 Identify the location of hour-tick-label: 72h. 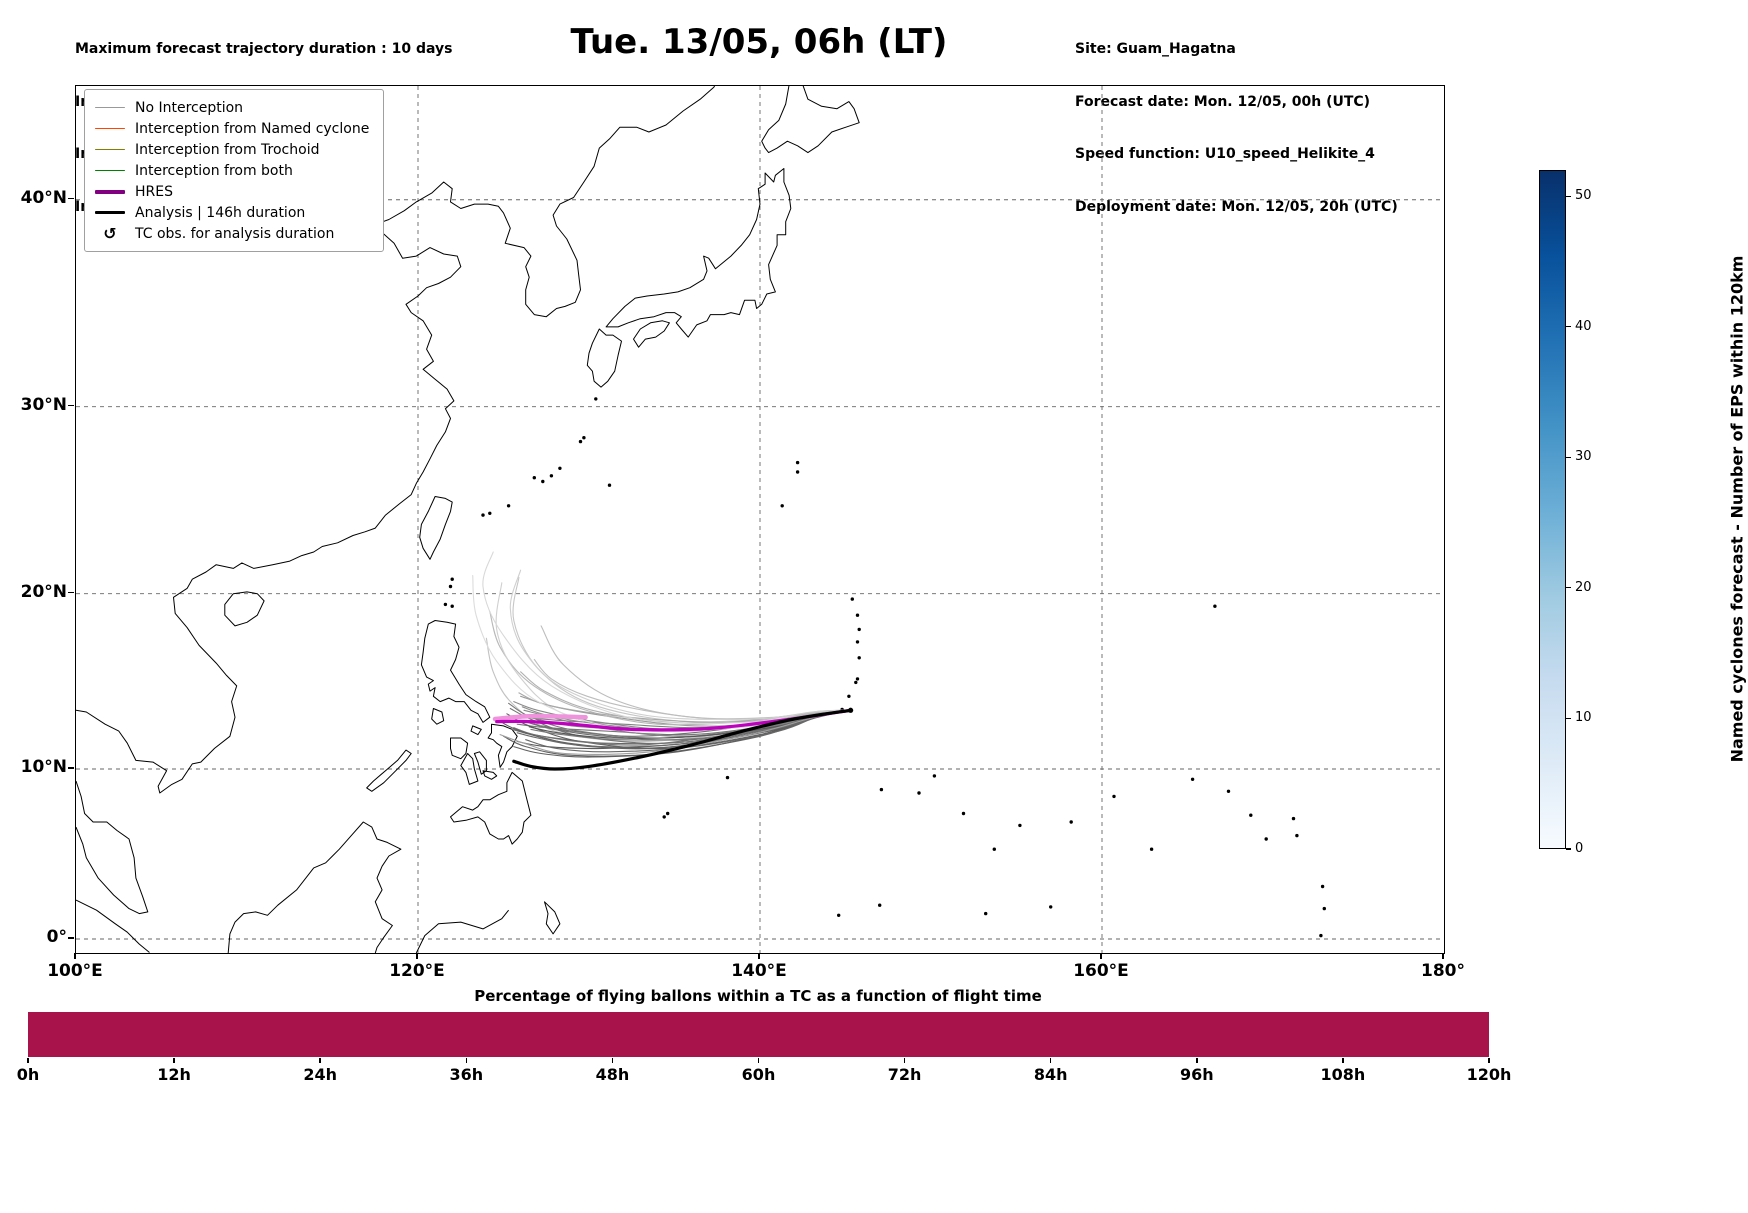
(904, 1074).